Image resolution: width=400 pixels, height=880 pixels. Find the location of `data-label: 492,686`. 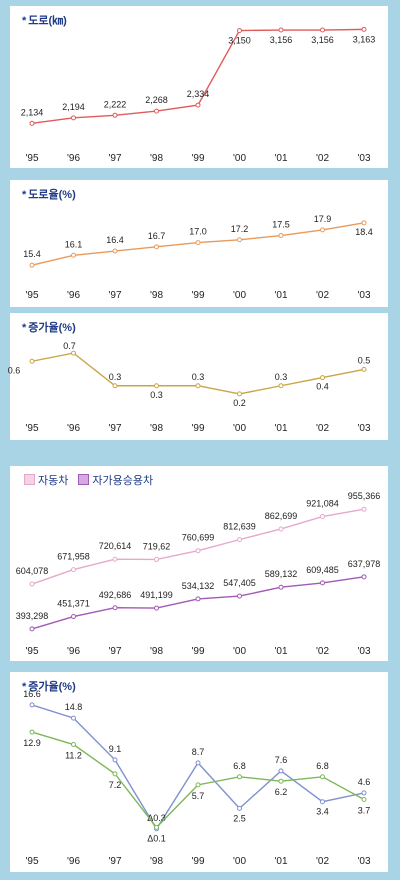

data-label: 492,686 is located at coordinates (115, 595).